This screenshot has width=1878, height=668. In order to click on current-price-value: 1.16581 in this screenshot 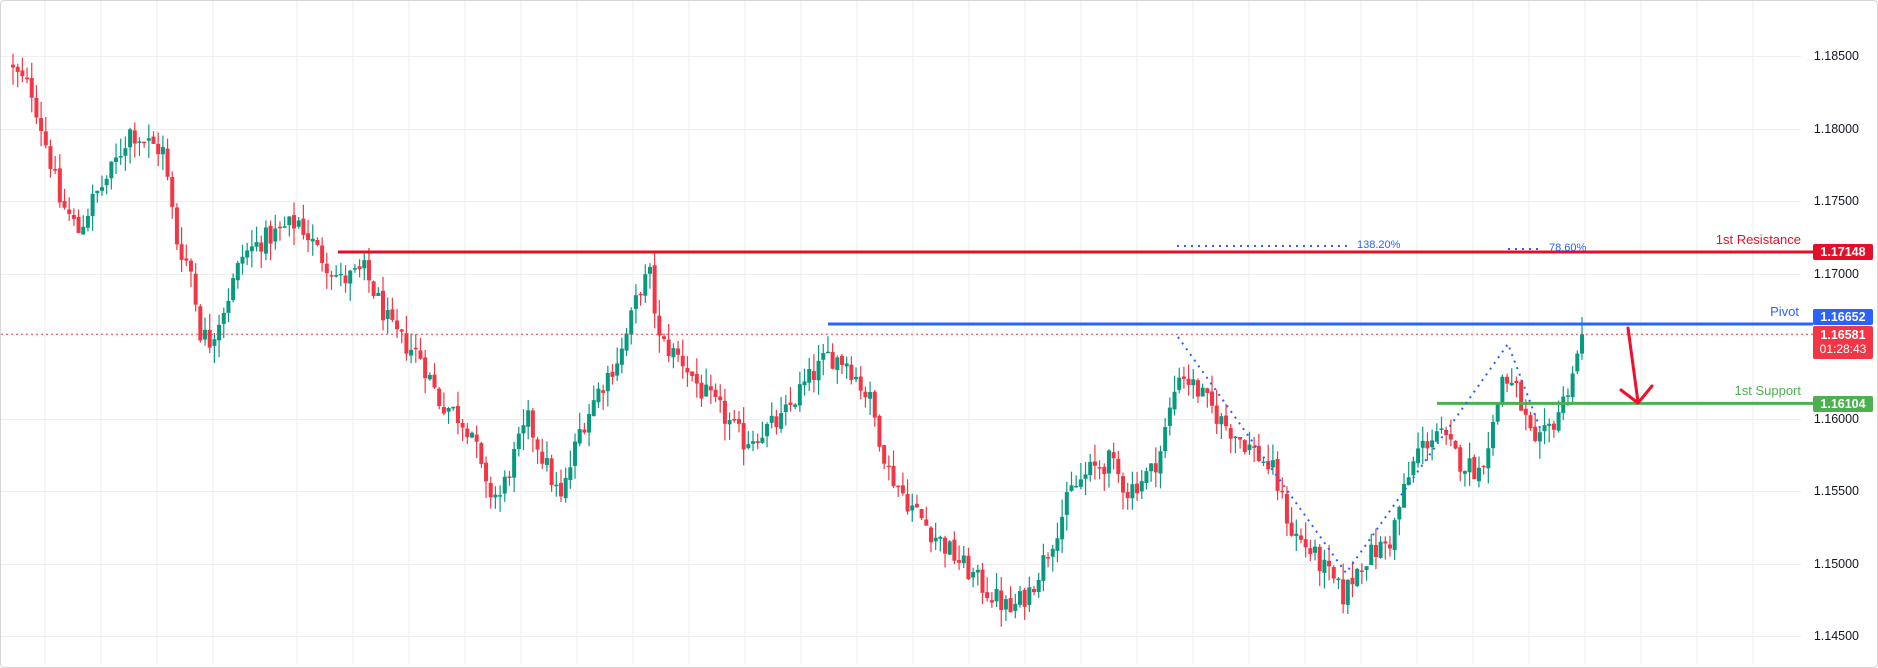, I will do `click(1843, 335)`.